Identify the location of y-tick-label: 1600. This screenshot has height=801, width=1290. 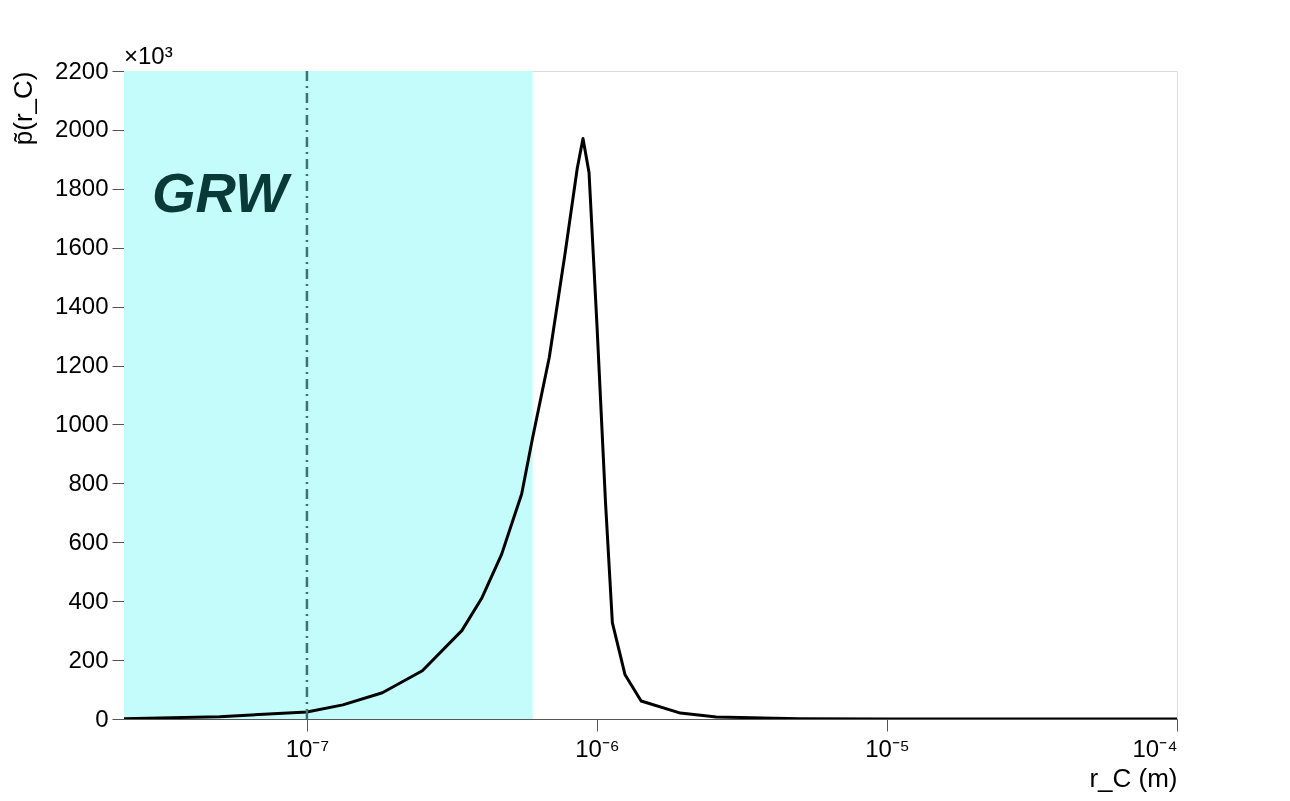
(82, 247).